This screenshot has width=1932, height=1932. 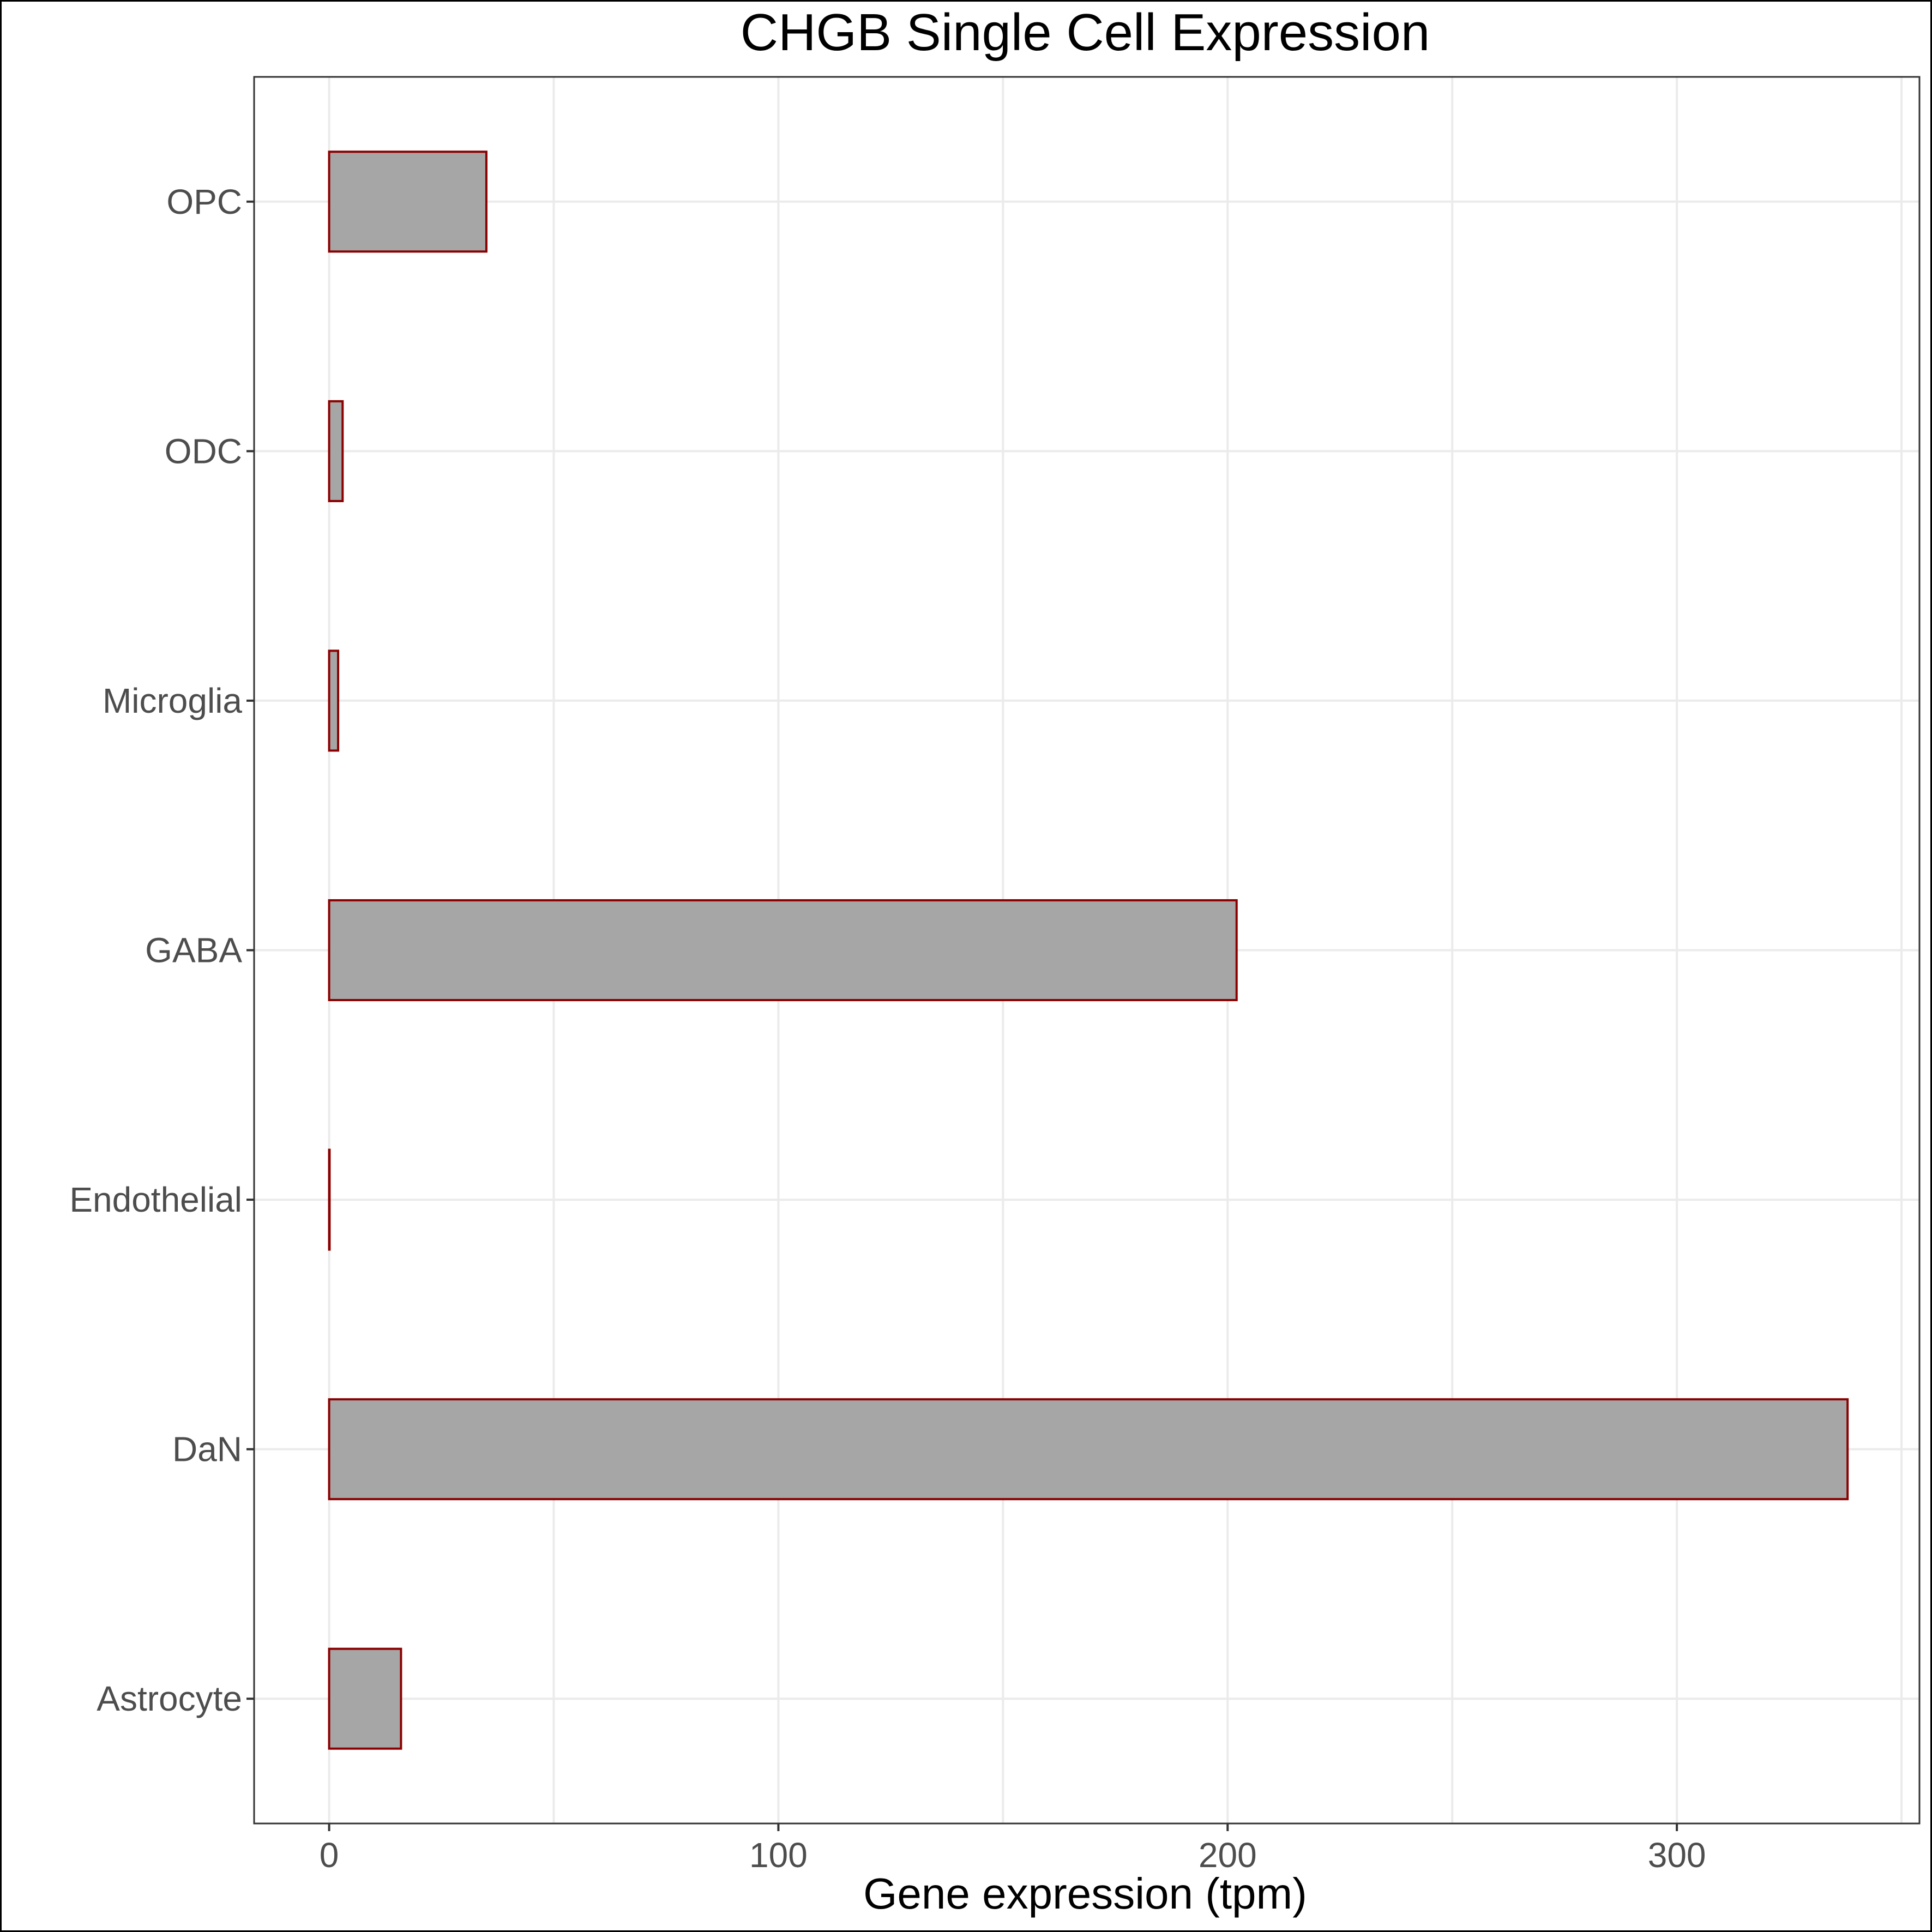 I want to click on chart-title: CHGB Single Cell Expression, so click(x=1085, y=32).